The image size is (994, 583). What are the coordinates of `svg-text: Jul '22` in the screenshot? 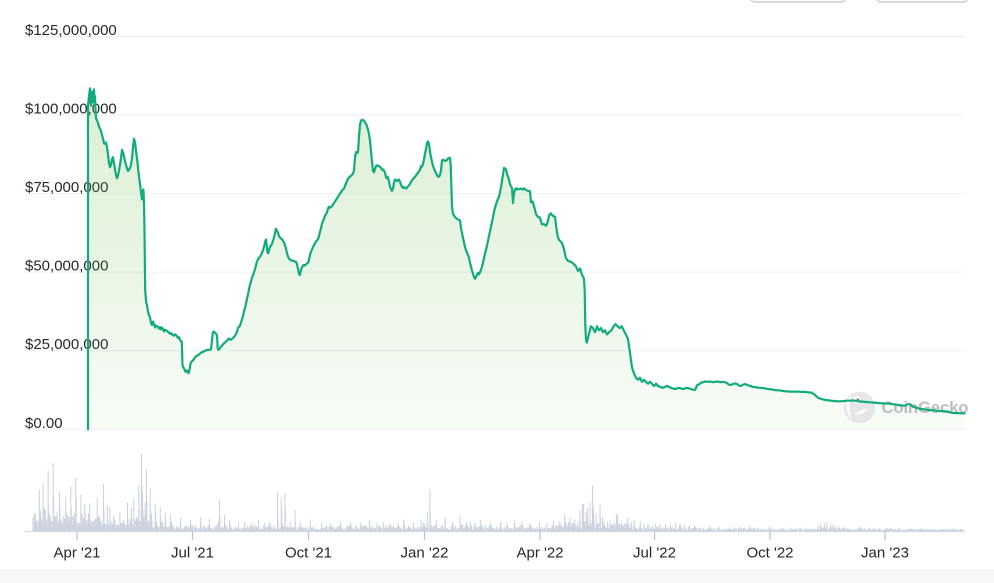 It's located at (654, 553).